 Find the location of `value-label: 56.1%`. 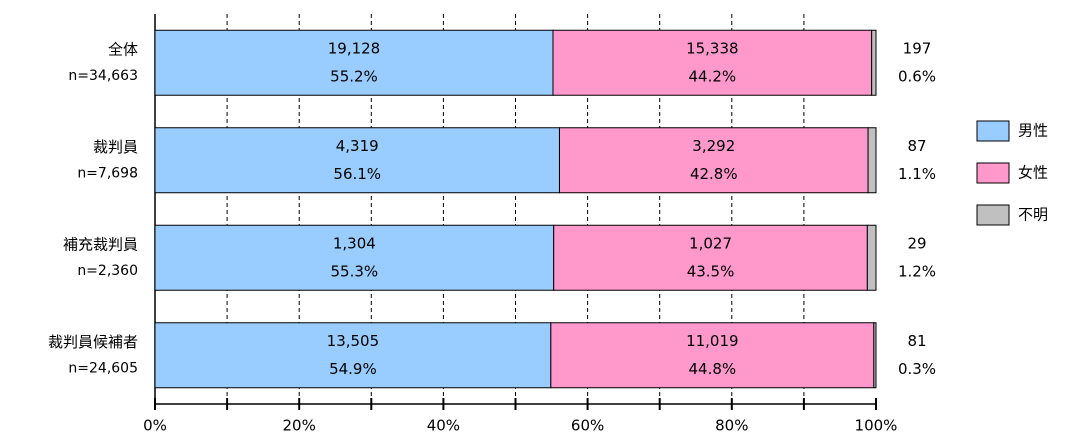

value-label: 56.1% is located at coordinates (357, 174).